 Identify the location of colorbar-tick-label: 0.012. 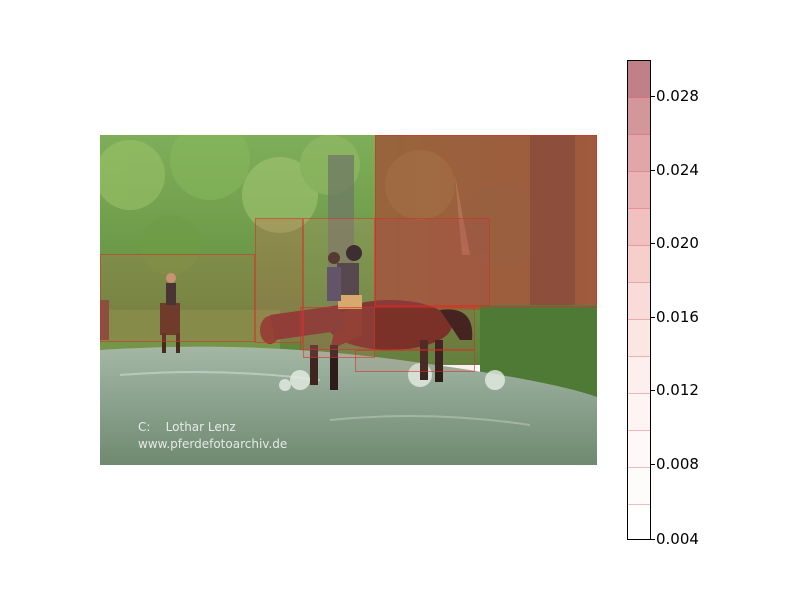
(677, 390).